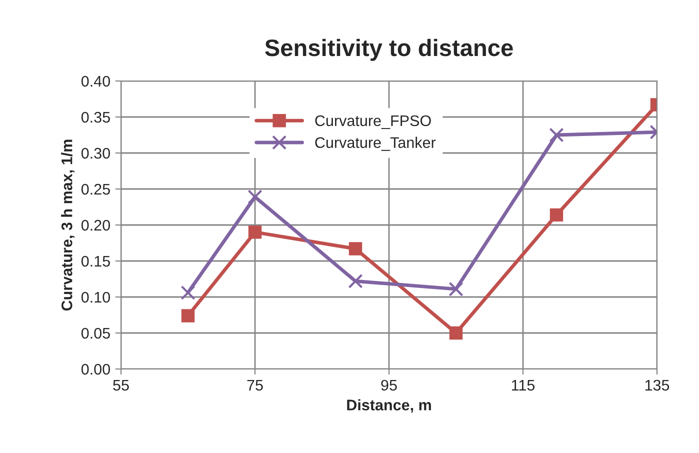 The height and width of the screenshot is (453, 699). Describe the element at coordinates (375, 143) in the screenshot. I see `legend-label: Curvature_Tanker` at that location.